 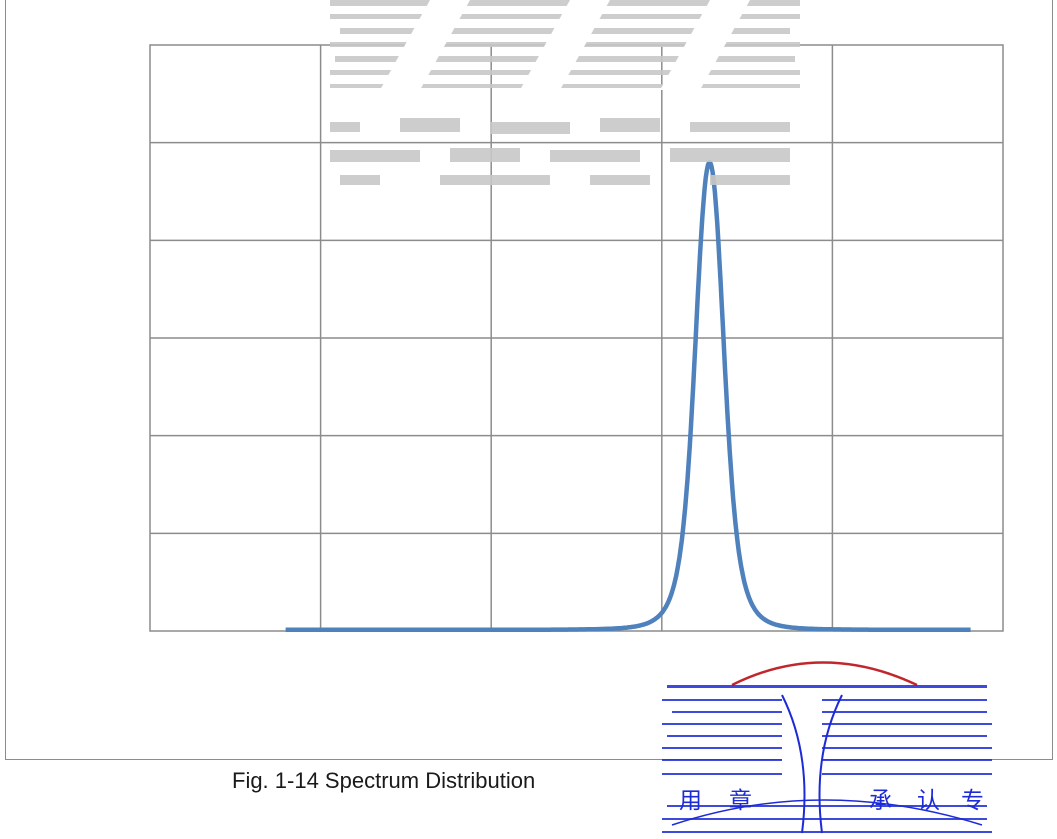 I want to click on seal-char: 认, so click(x=928, y=798).